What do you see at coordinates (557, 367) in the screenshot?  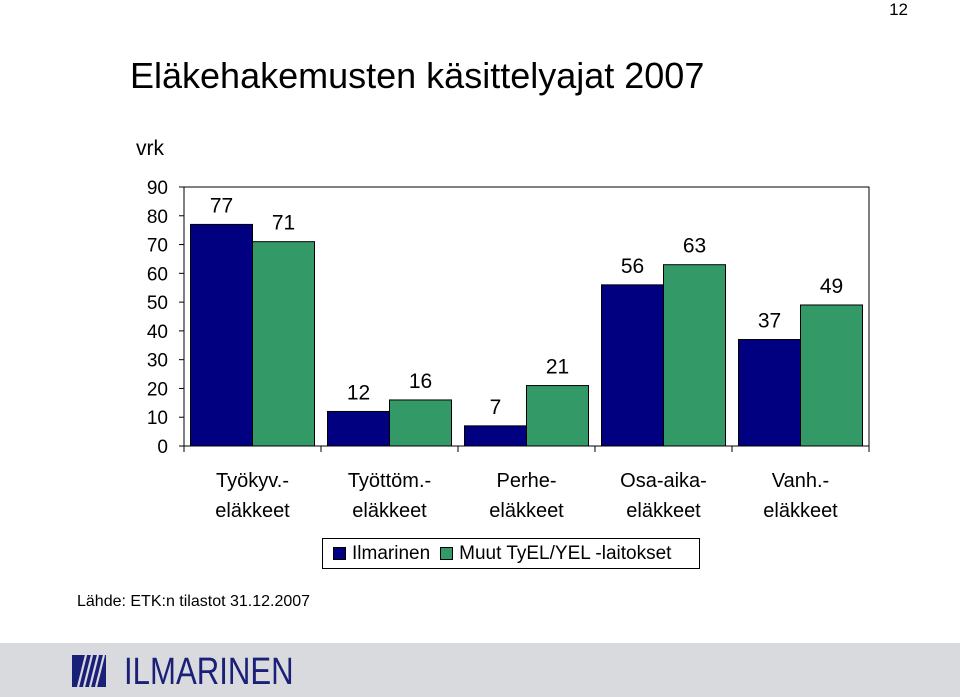 I see `data-label: 21` at bounding box center [557, 367].